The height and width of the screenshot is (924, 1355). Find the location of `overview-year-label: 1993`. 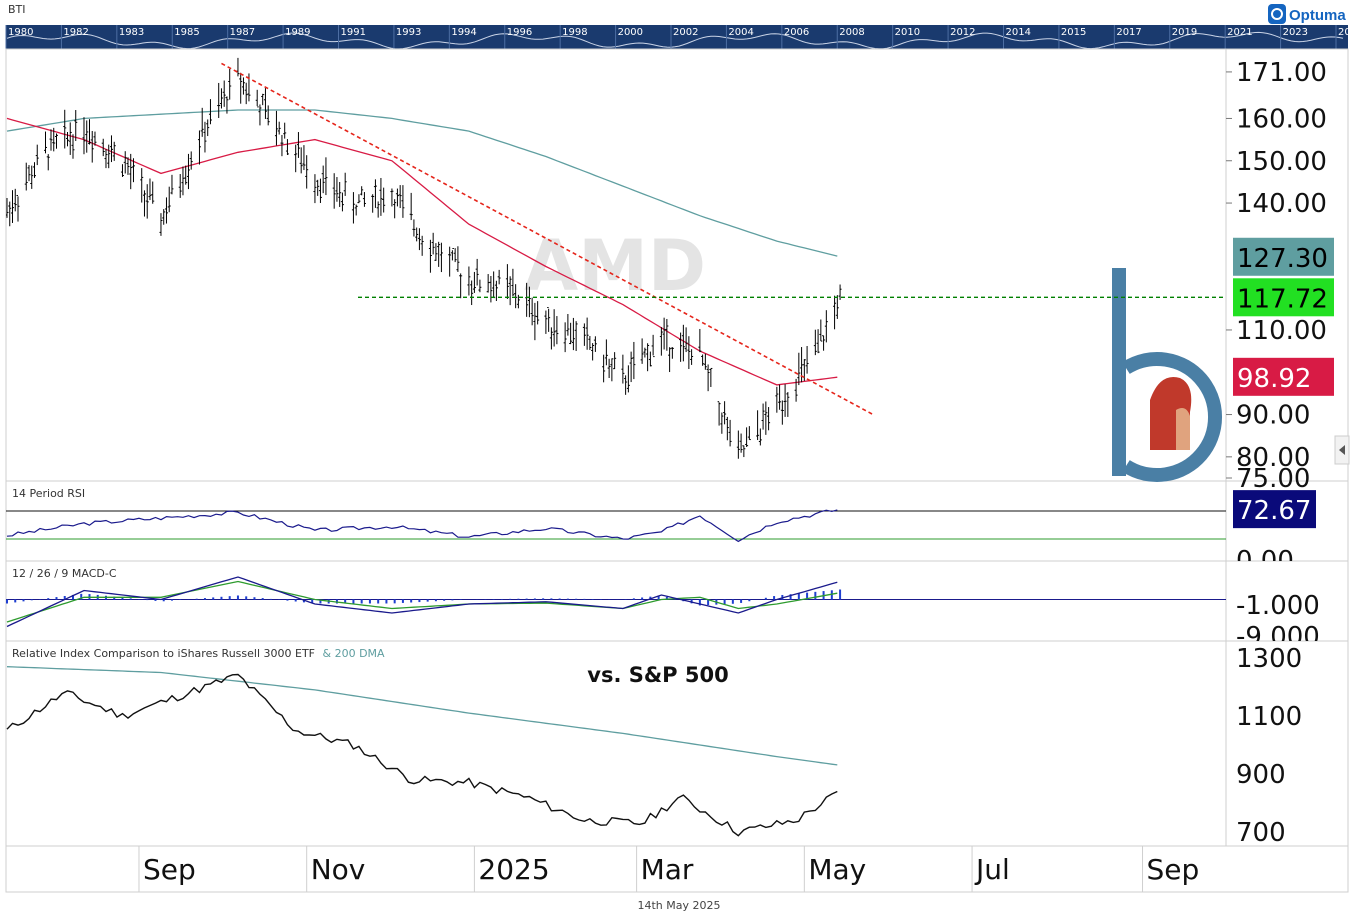

overview-year-label: 1993 is located at coordinates (408, 32).